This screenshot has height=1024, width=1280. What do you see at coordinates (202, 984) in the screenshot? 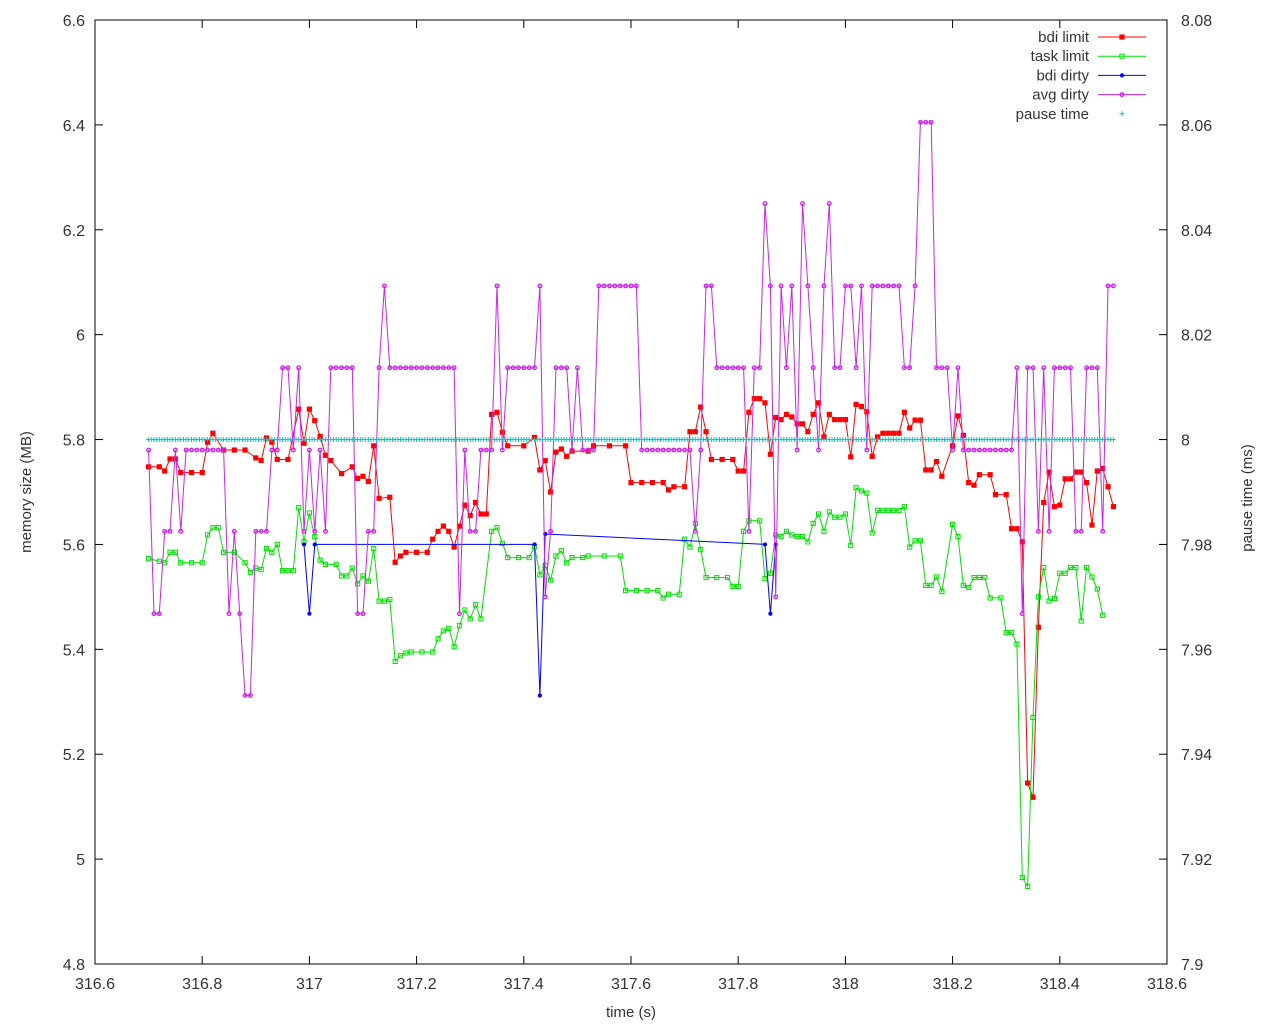
I see `x-tick-label: 316.8` at bounding box center [202, 984].